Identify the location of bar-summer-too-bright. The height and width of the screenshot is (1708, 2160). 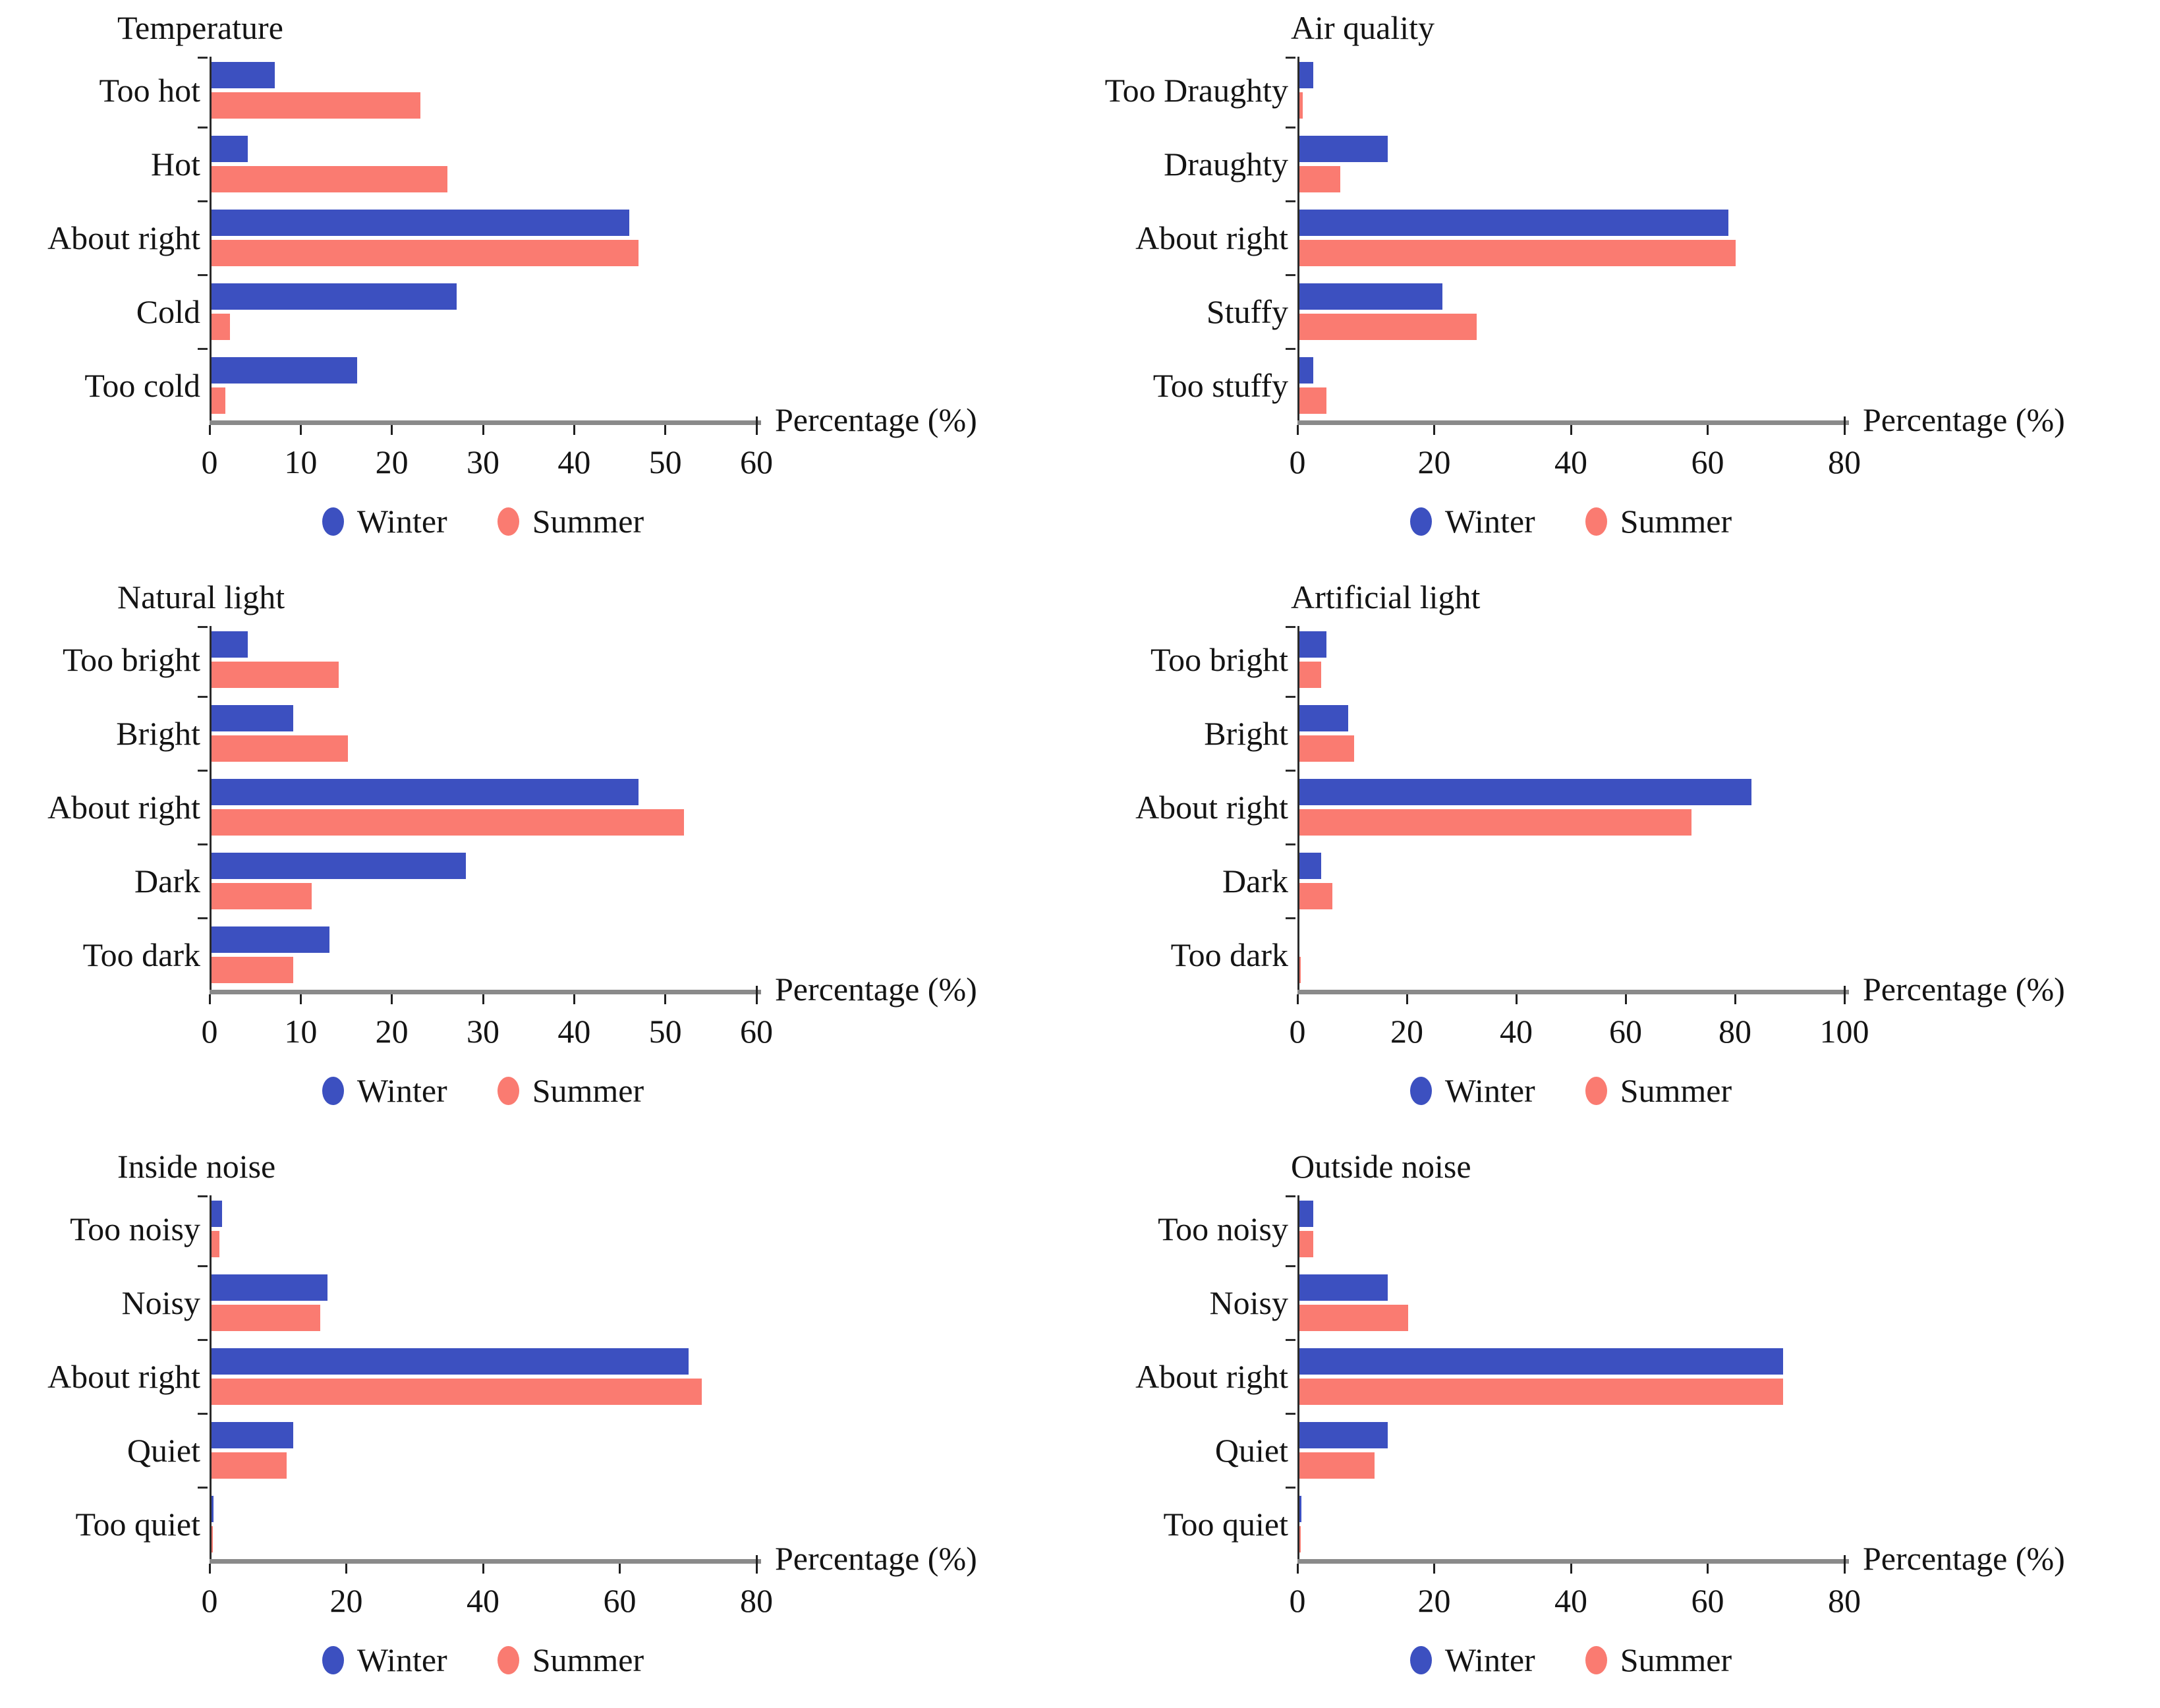
(275, 675).